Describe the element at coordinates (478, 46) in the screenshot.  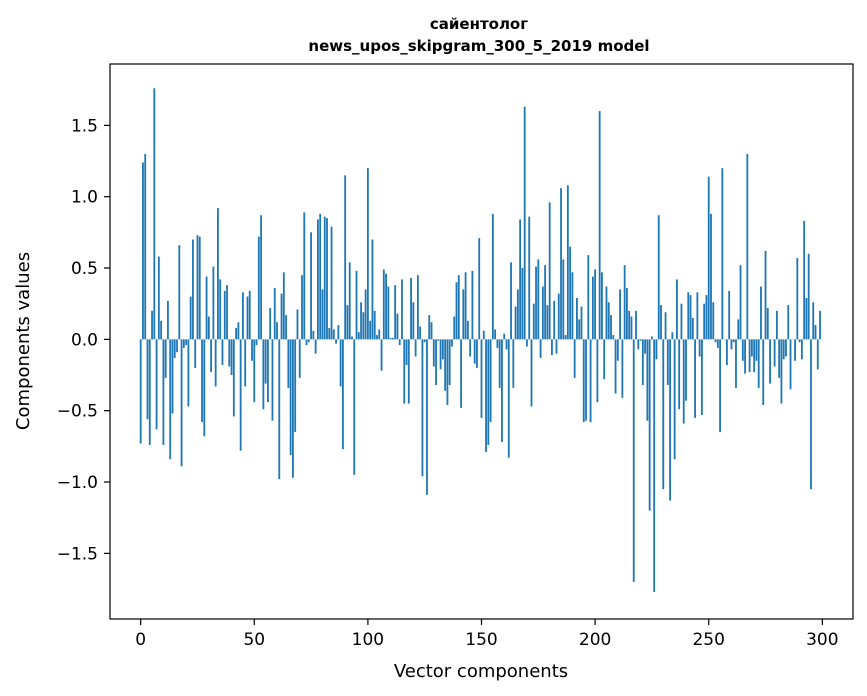
I see `chart-subtitle: news_upos_skipgram_300_5_2019 model` at that location.